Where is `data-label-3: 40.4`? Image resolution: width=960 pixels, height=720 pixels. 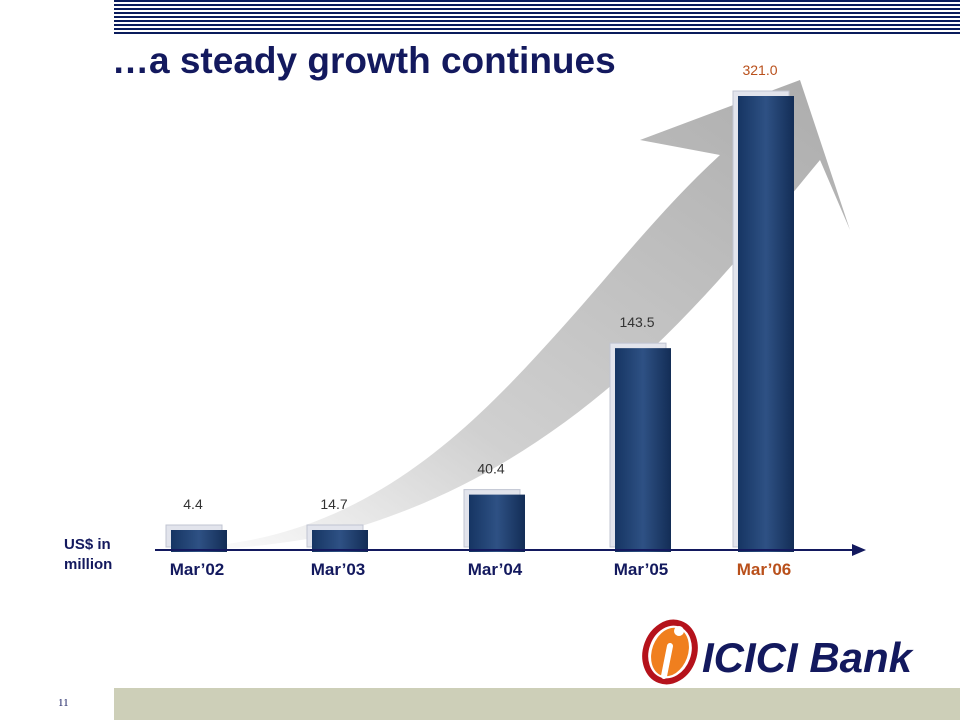 data-label-3: 40.4 is located at coordinates (490, 469).